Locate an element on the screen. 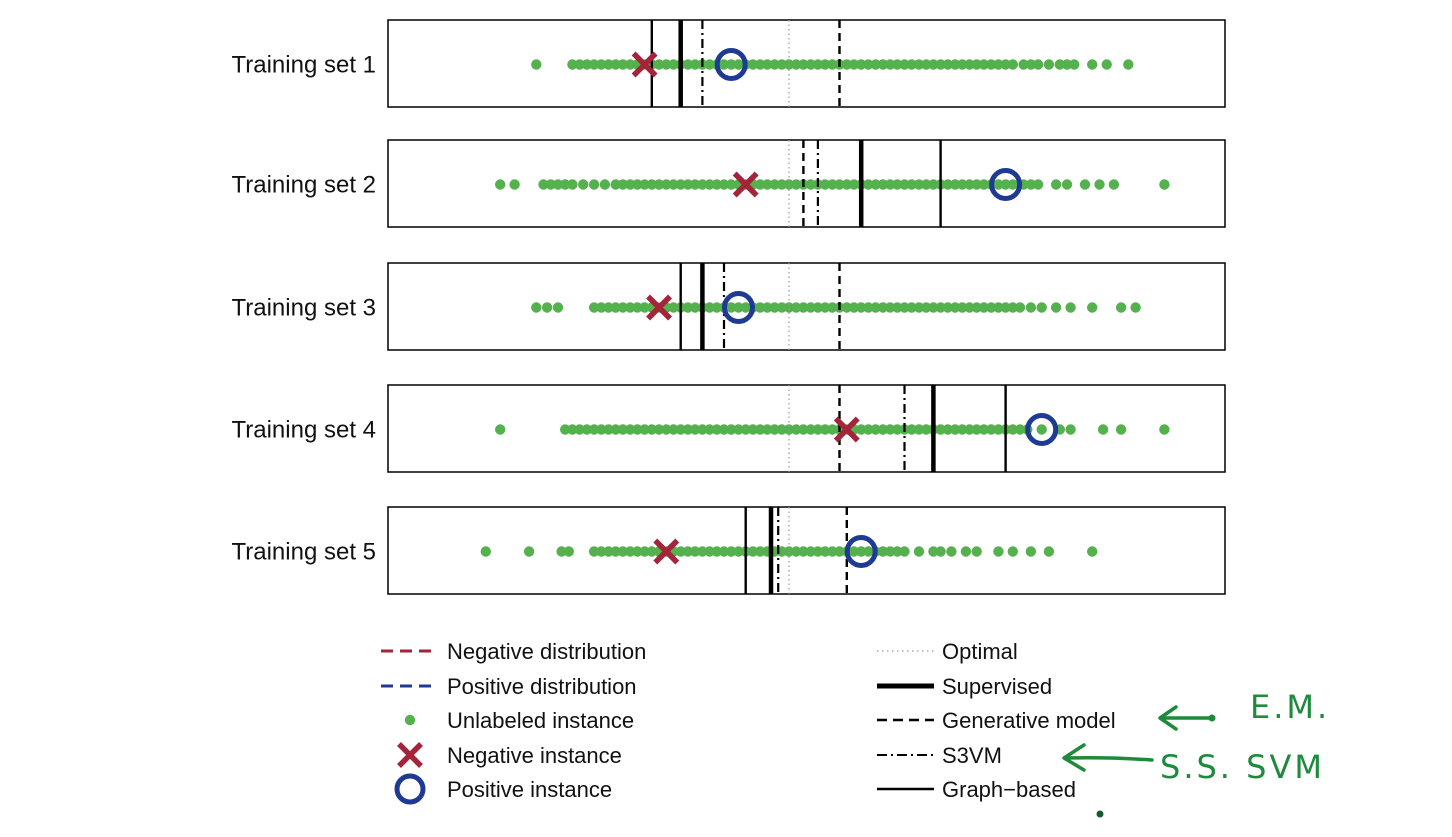  panel-label: Training set 5 is located at coordinates (303, 552).